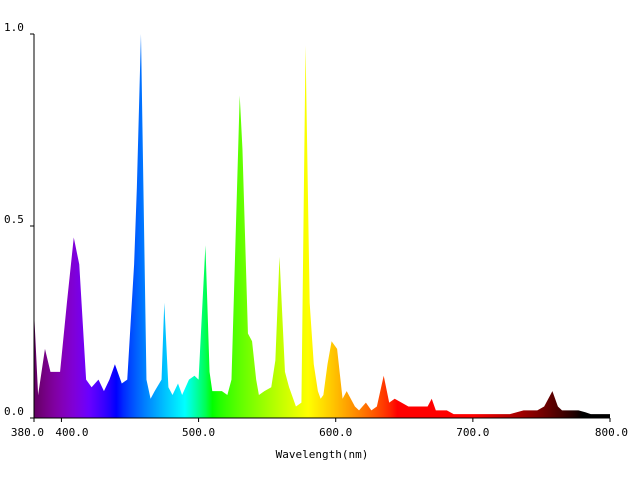 Image resolution: width=640 pixels, height=480 pixels. Describe the element at coordinates (322, 454) in the screenshot. I see `x-axis-title: Wavelength(nm)` at that location.